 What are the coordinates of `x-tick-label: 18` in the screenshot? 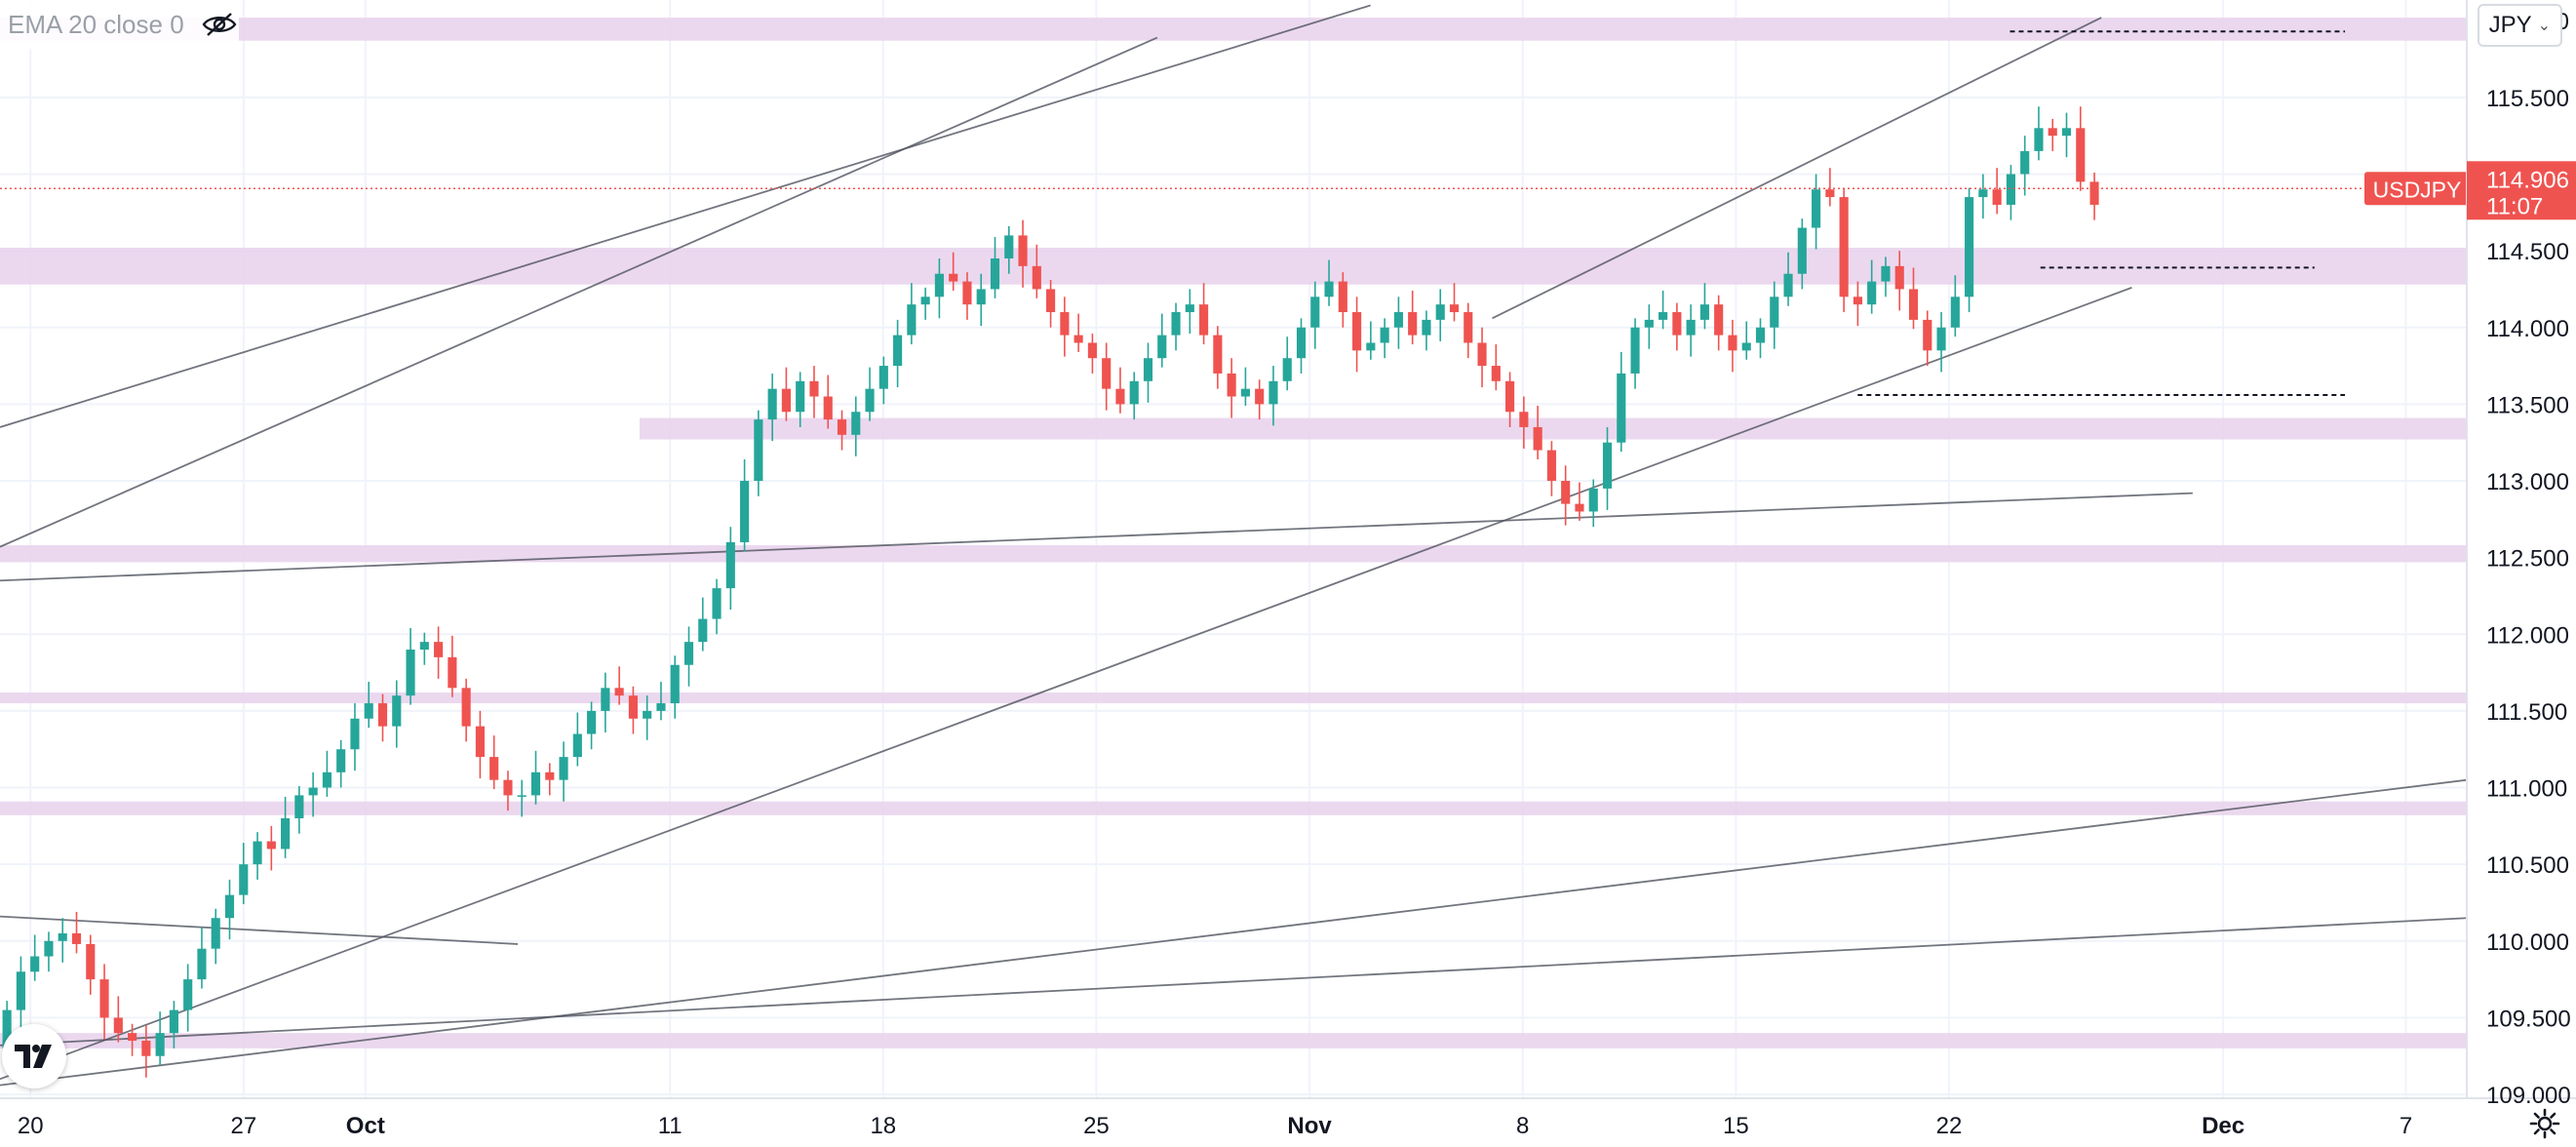 It's located at (883, 1126).